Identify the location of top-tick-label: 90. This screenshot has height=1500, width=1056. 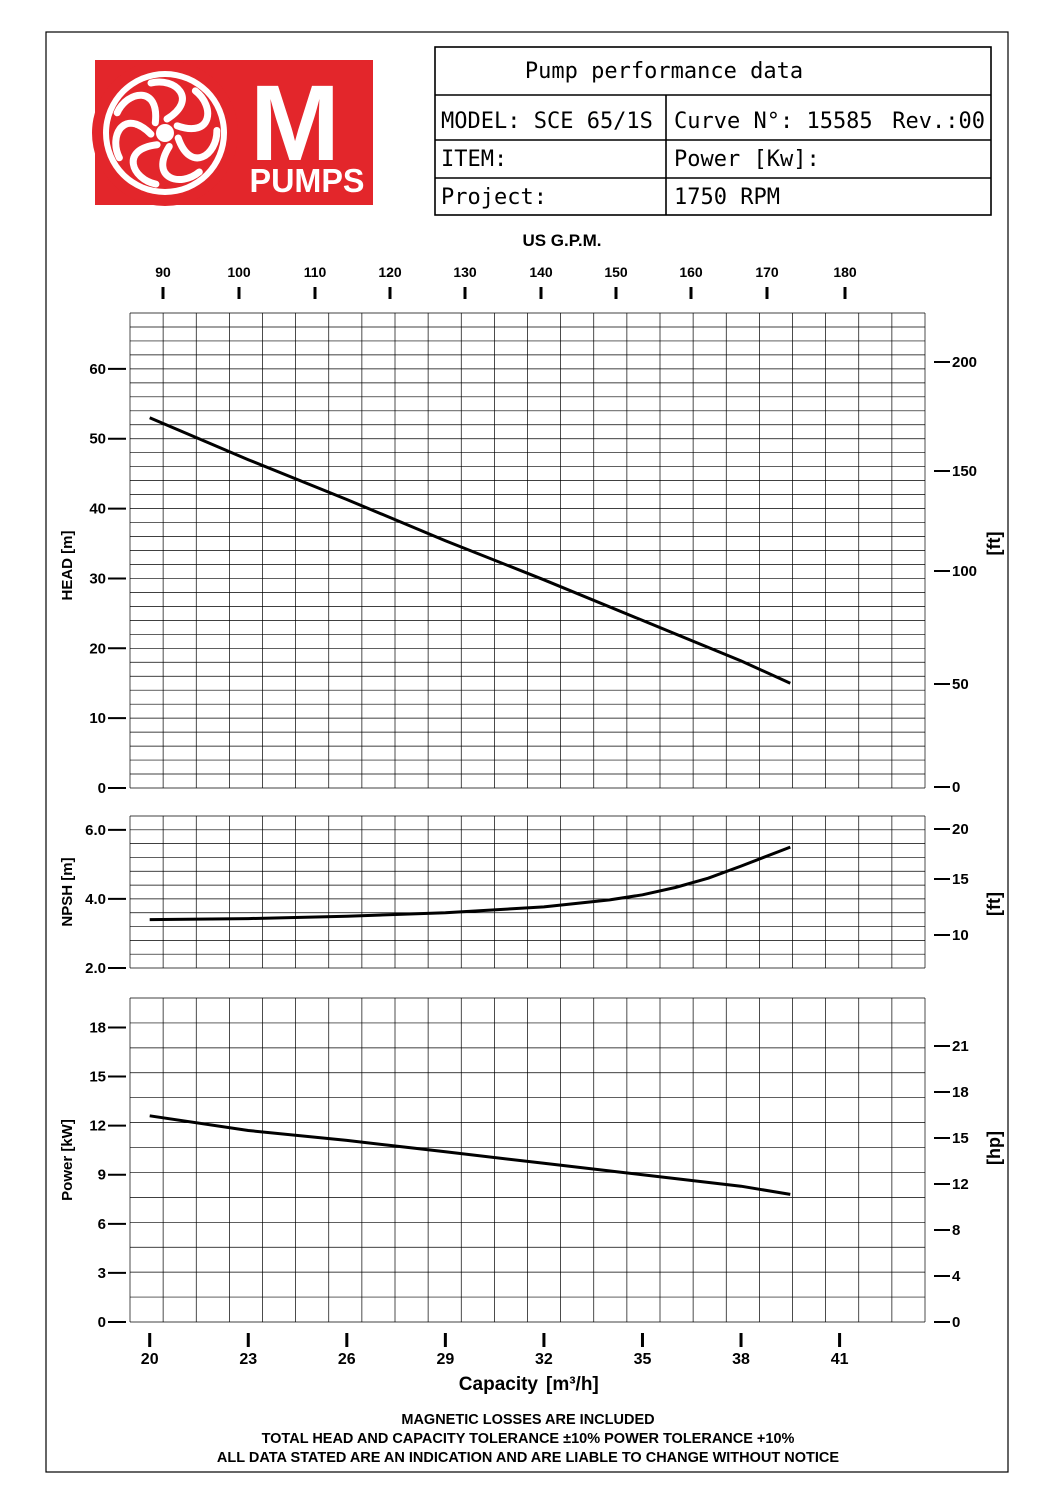
(163, 272).